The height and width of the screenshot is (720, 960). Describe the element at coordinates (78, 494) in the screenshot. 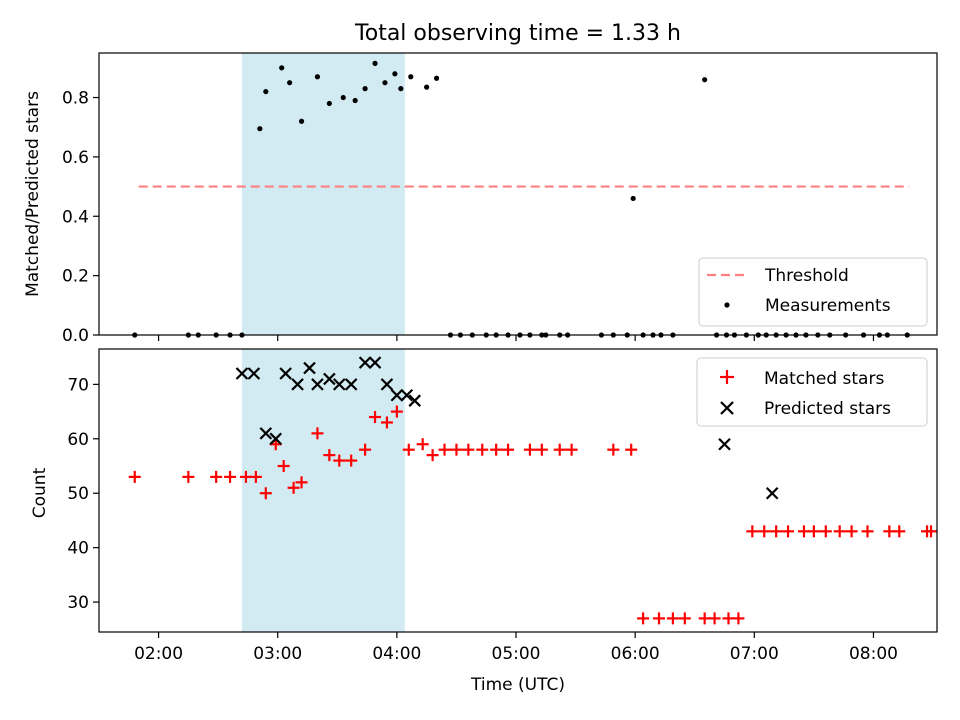

I see `y-tick-label: 50` at that location.